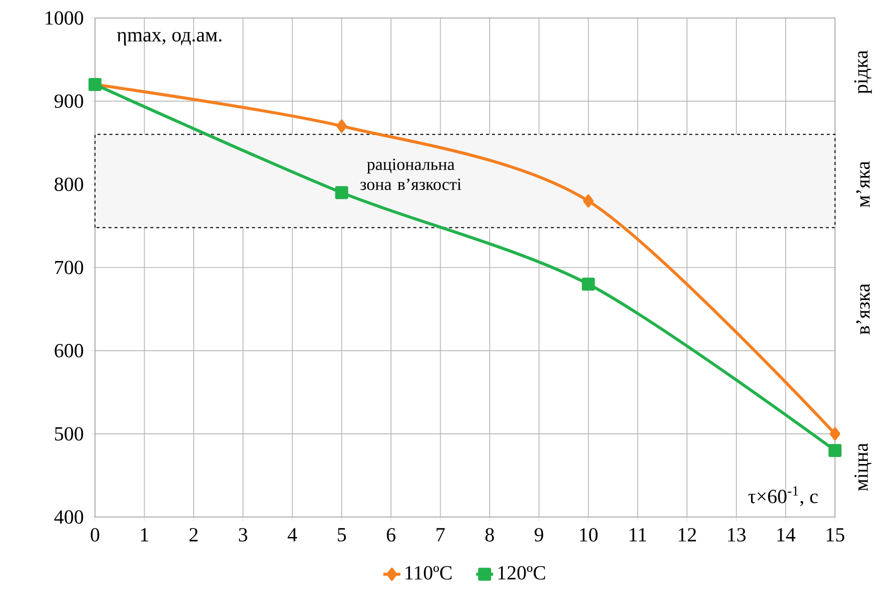  Describe the element at coordinates (144, 535) in the screenshot. I see `x-tick-label: 1` at that location.